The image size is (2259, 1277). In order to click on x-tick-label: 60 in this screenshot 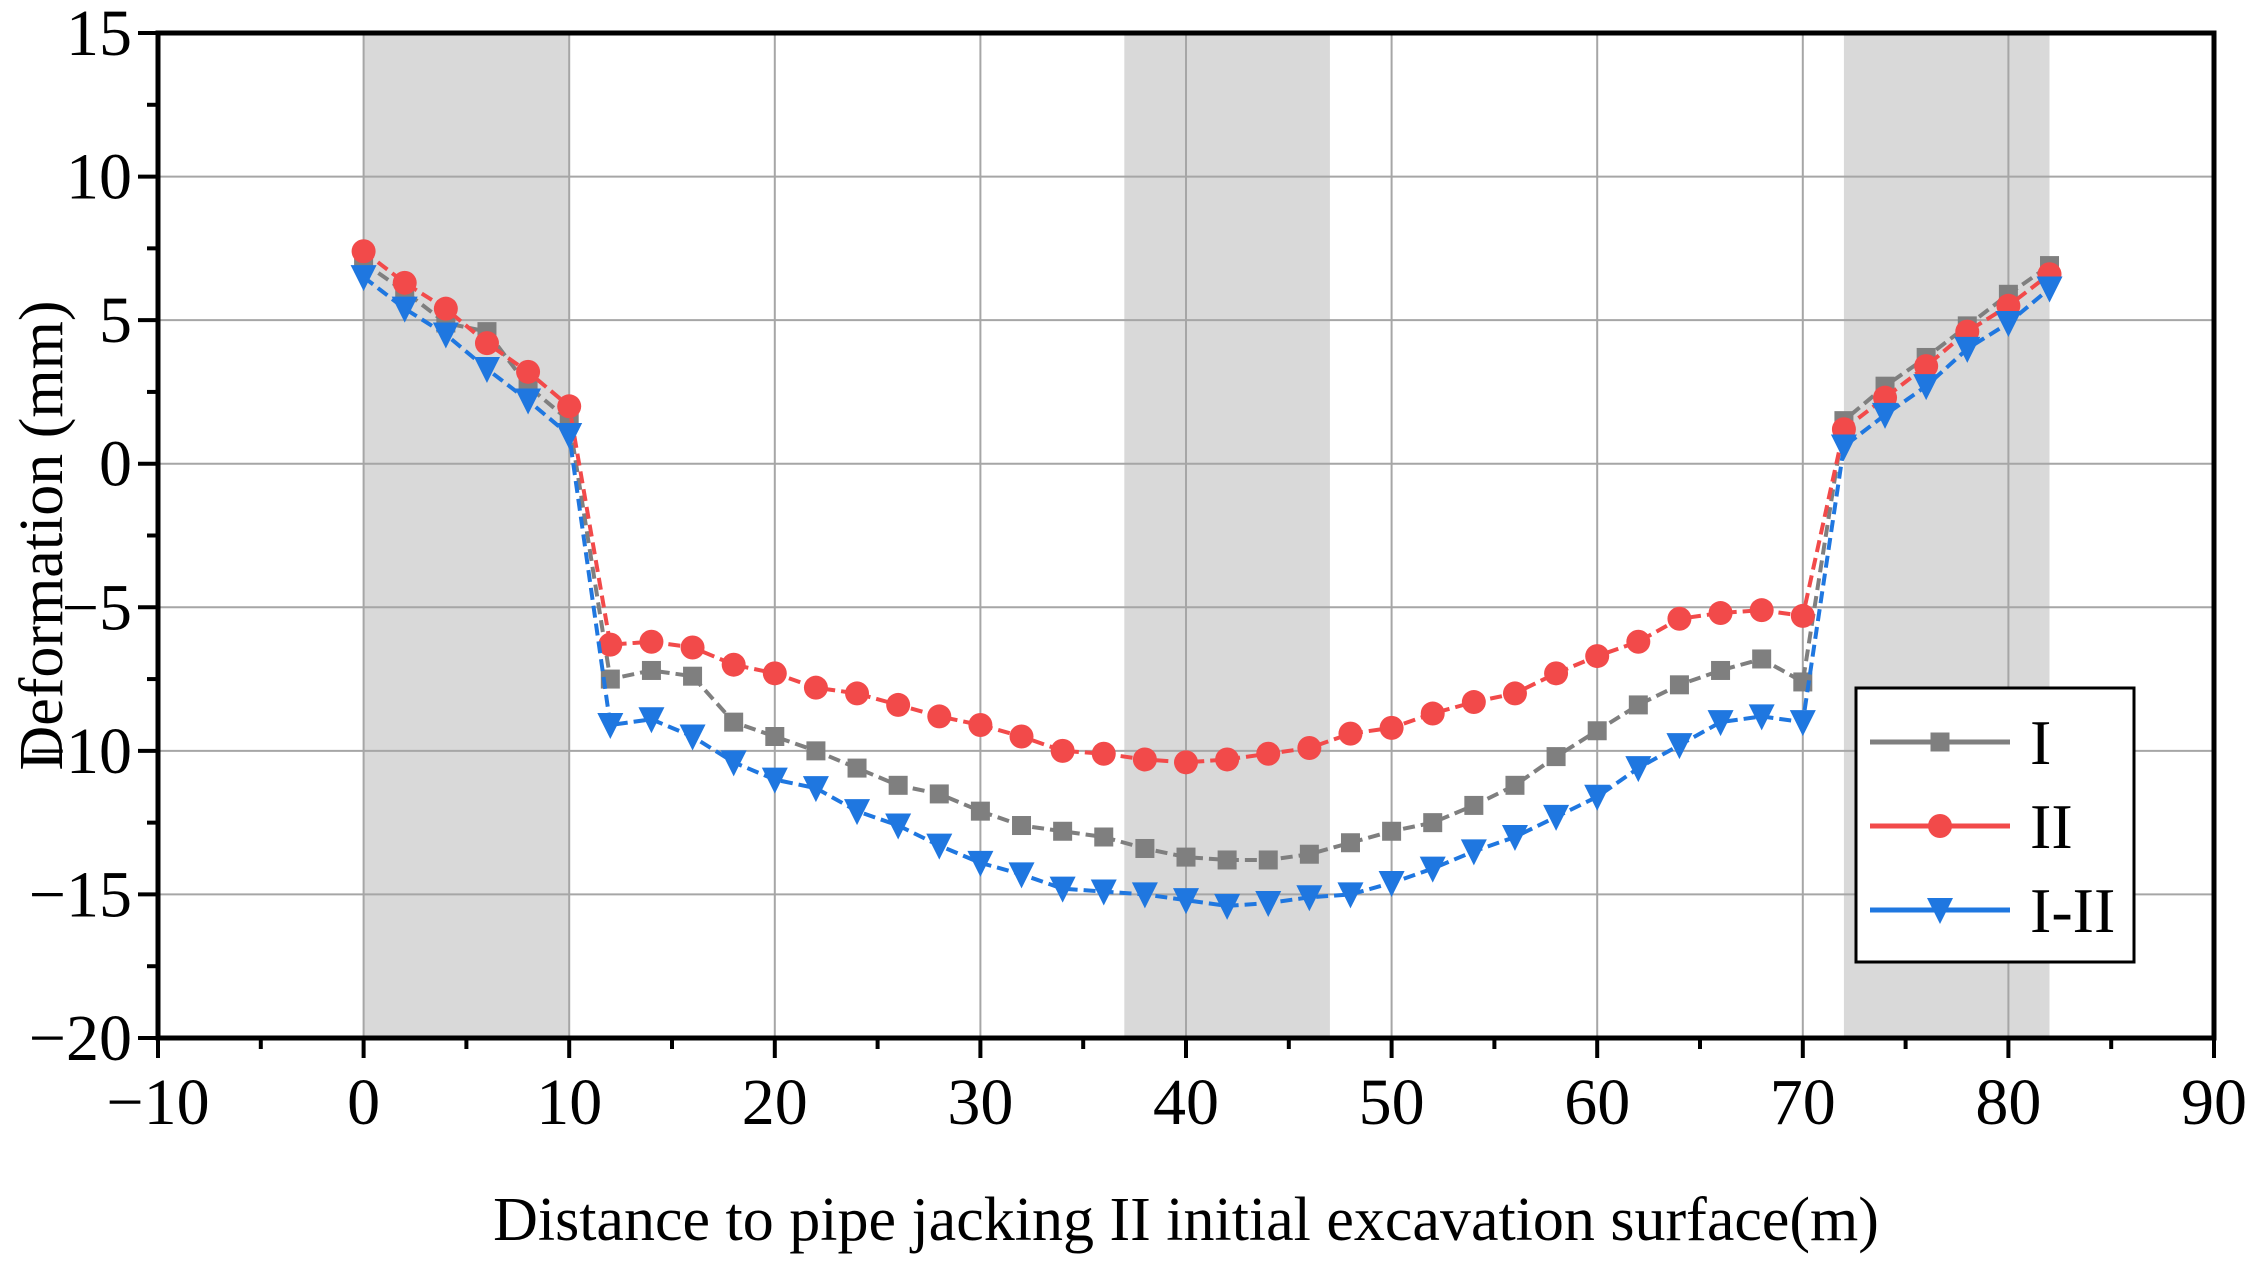, I will do `click(1597, 1102)`.